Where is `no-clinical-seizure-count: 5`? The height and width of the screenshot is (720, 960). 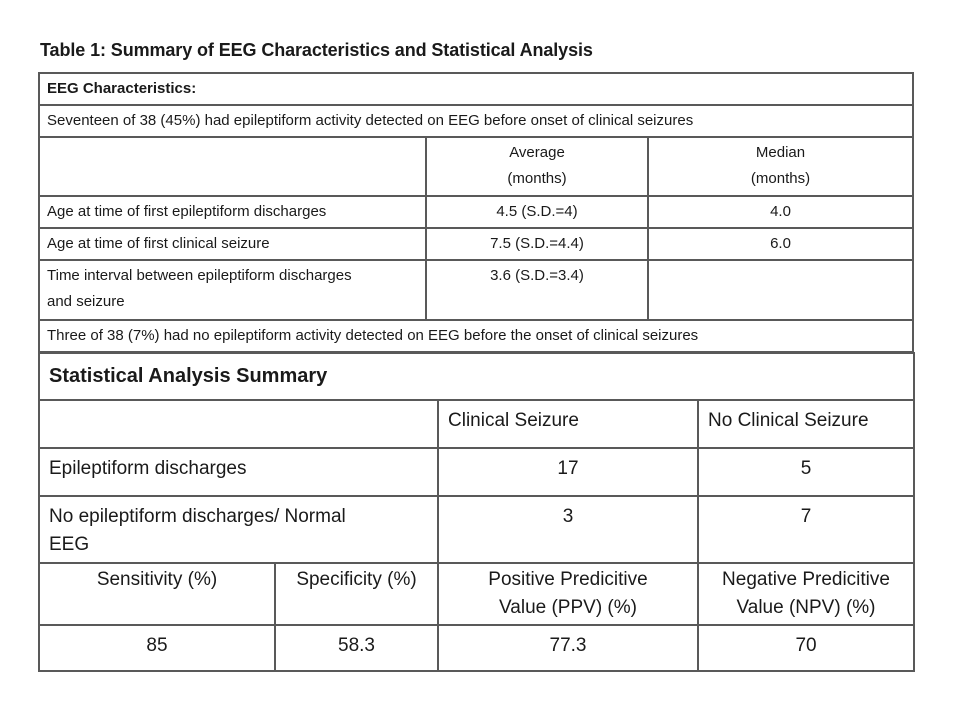 no-clinical-seizure-count: 5 is located at coordinates (806, 472).